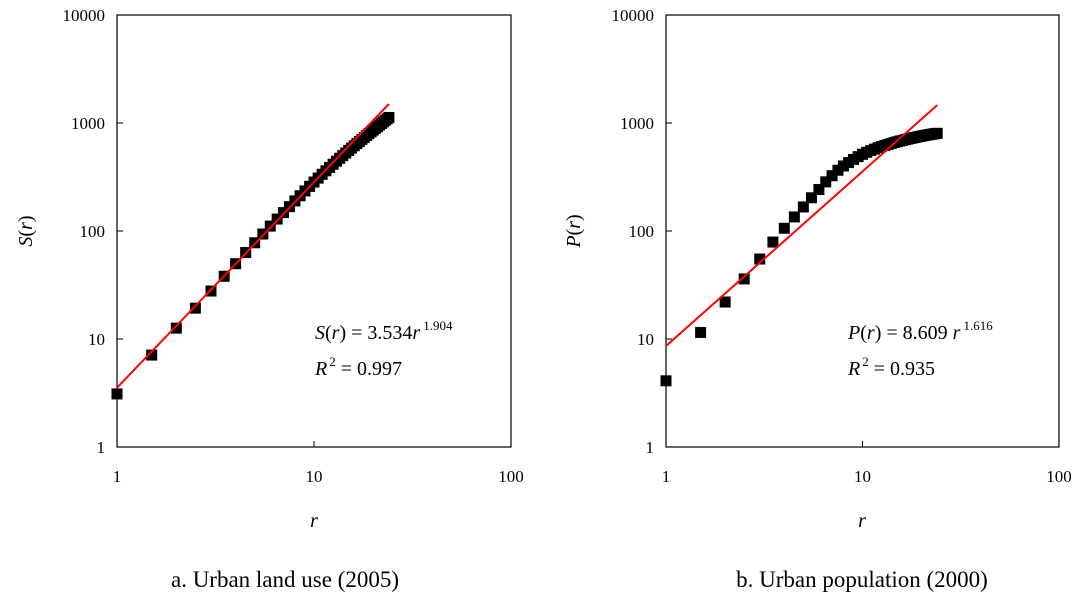 Image resolution: width=1079 pixels, height=603 pixels. I want to click on panel-caption: b. Urban population (2000), so click(862, 579).